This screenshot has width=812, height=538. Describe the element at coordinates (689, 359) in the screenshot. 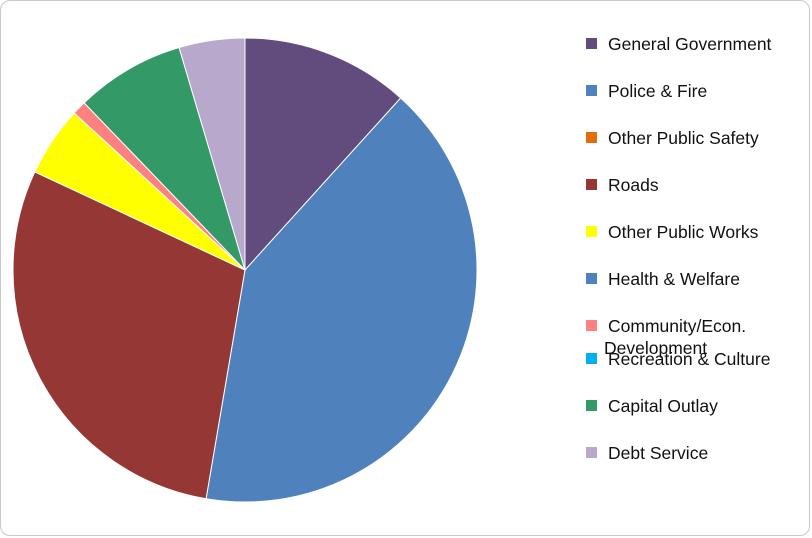

I see `legend-label: Recreation & Culture` at that location.